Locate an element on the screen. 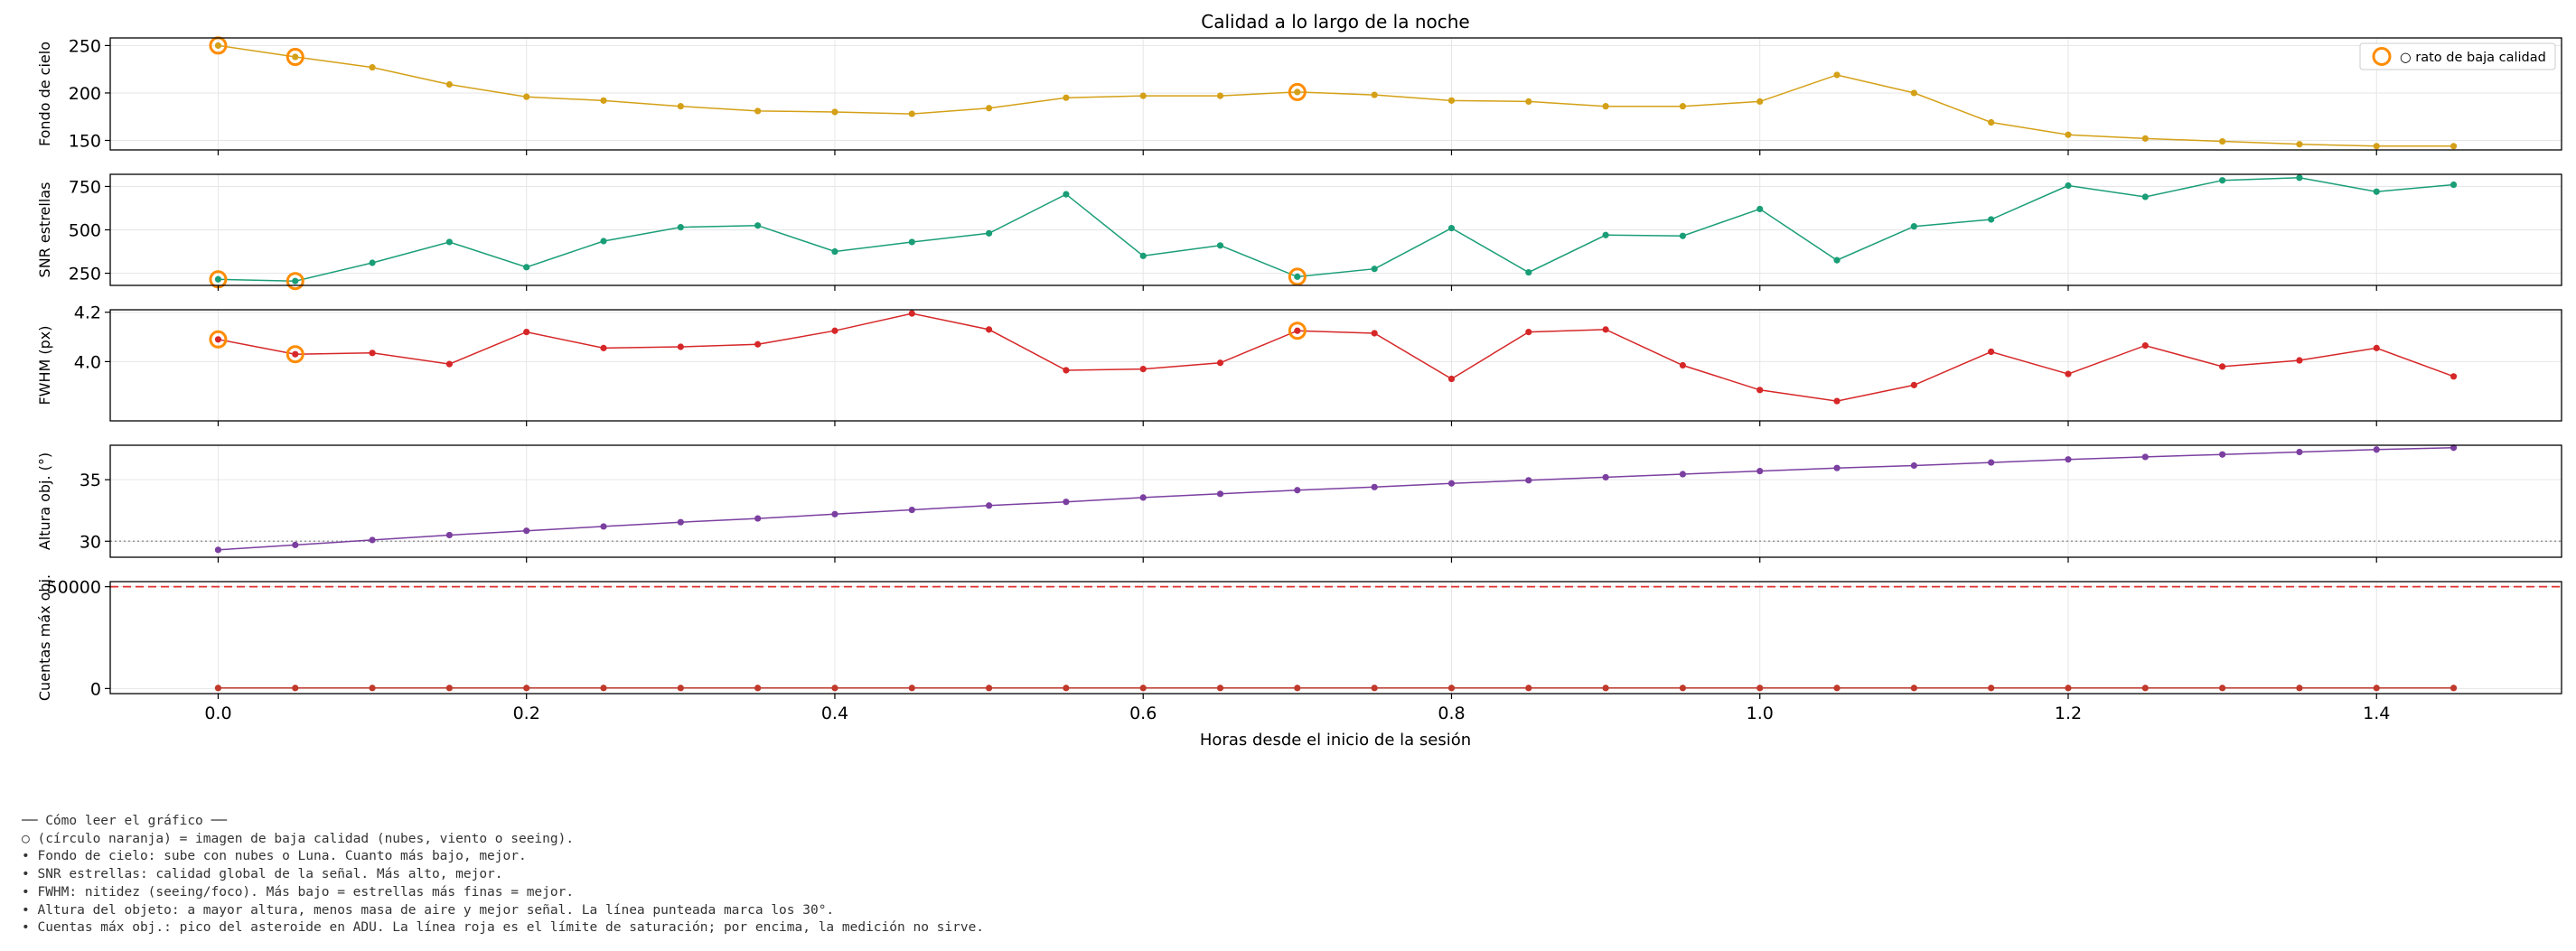 Image resolution: width=2576 pixels, height=951 pixels. y-tick-label-cuentas: 0 is located at coordinates (95, 689).